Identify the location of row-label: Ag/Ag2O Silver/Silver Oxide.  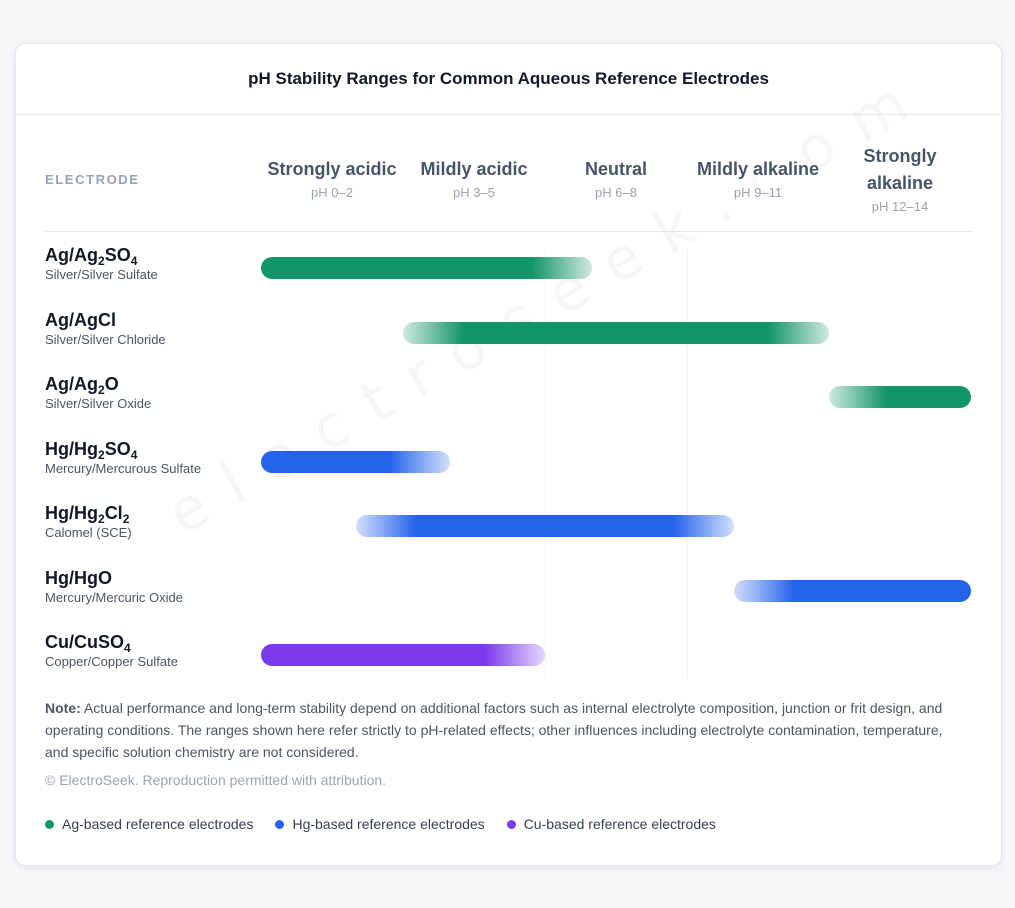
(98, 392).